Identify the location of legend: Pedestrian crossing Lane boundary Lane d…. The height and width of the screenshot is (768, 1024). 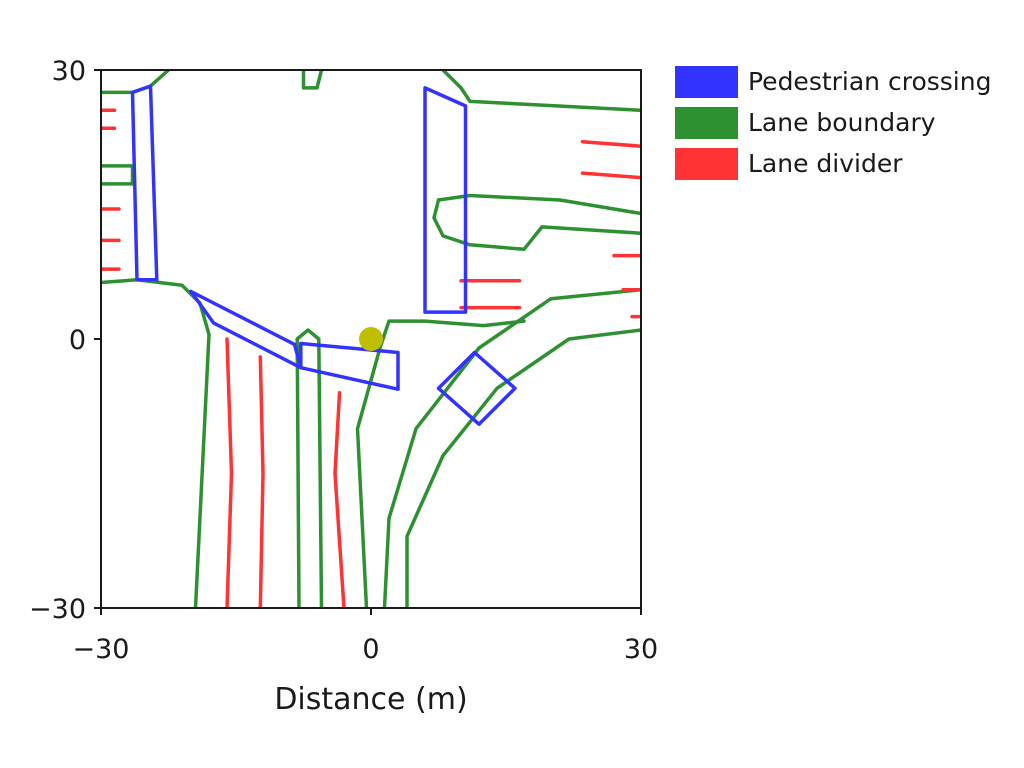
(833, 123).